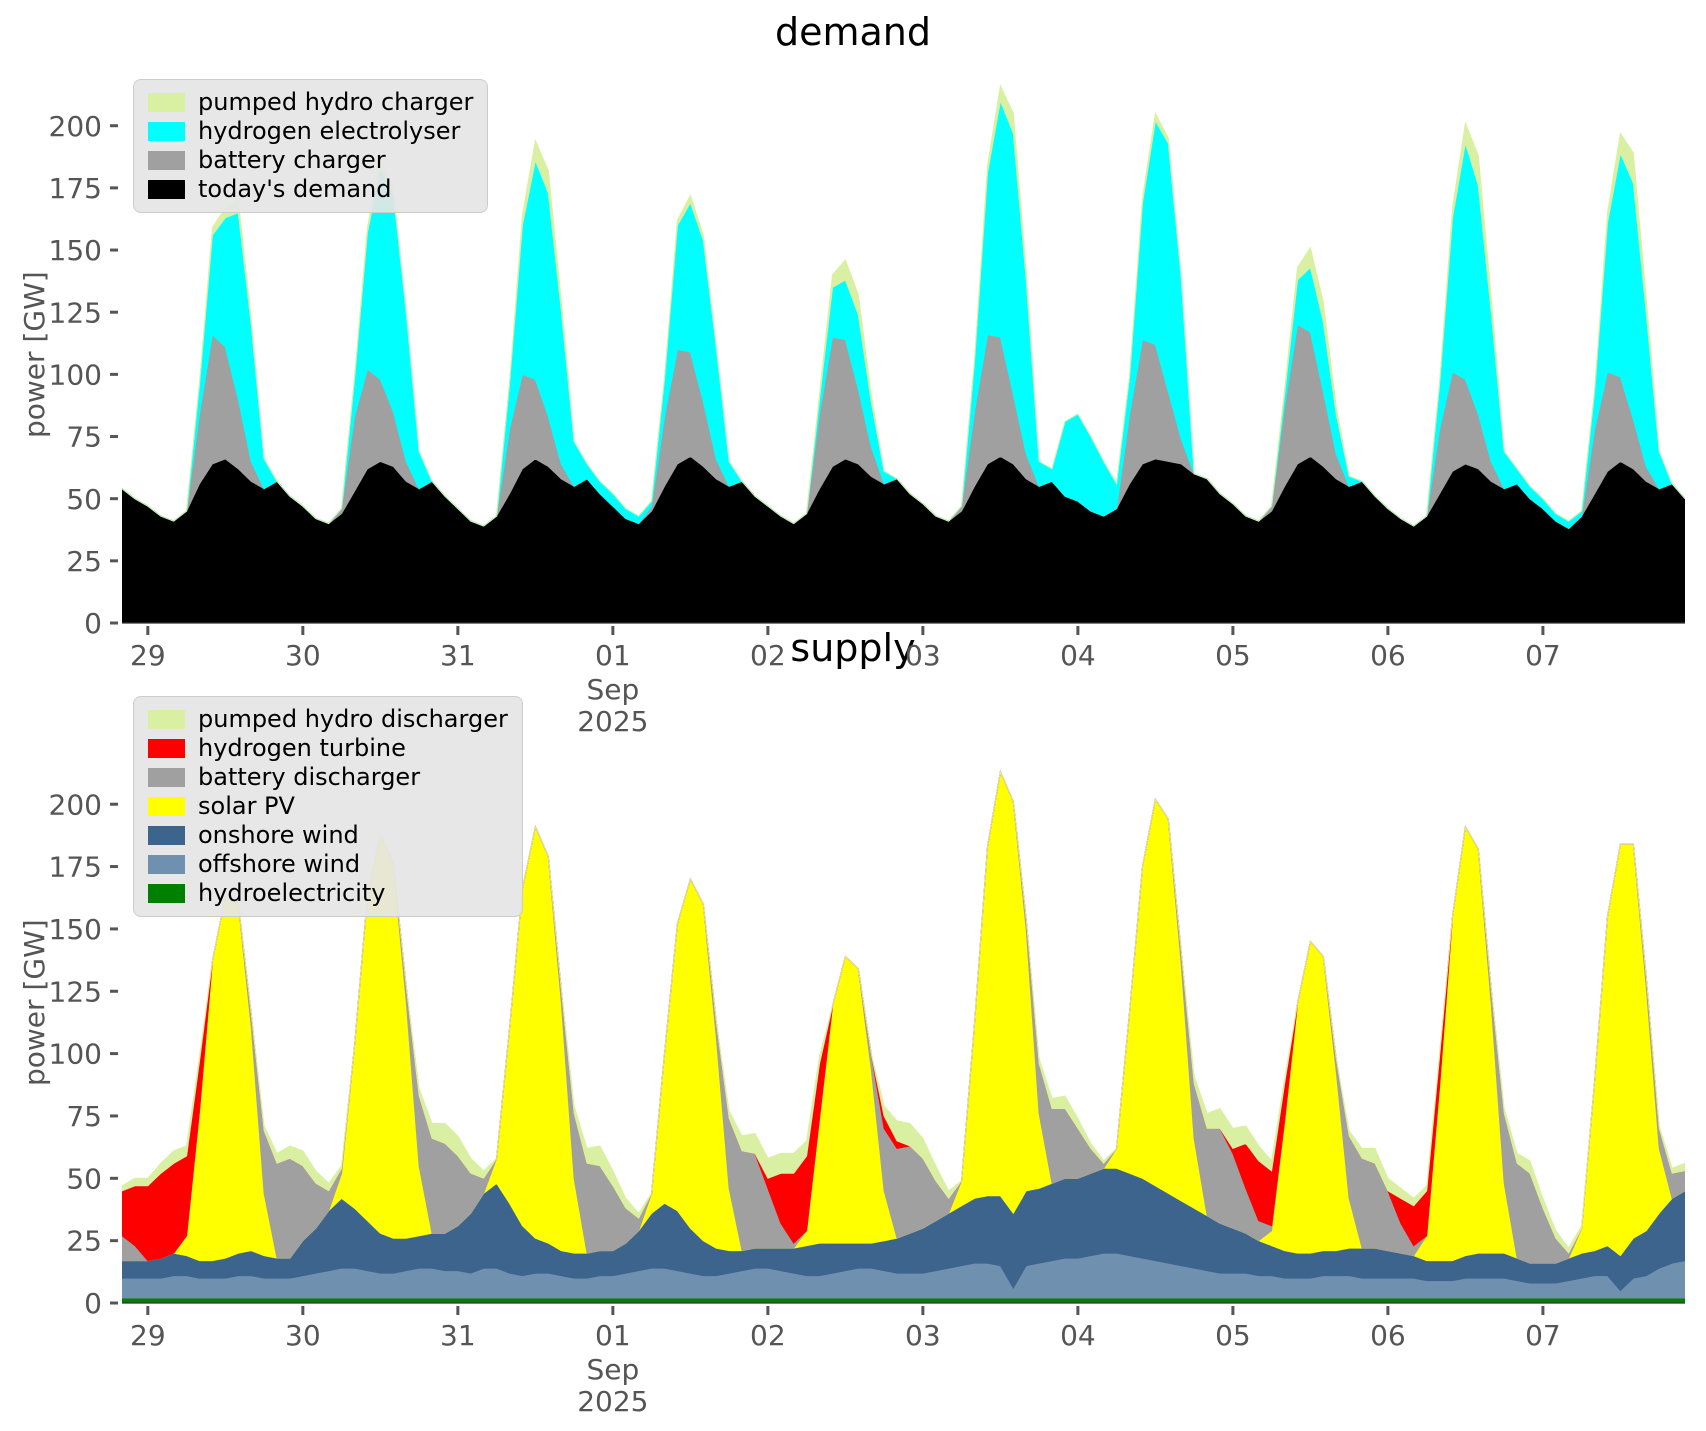 The height and width of the screenshot is (1431, 1706). I want to click on legend-label-hydrogen-turbine: hydrogen turbine, so click(302, 748).